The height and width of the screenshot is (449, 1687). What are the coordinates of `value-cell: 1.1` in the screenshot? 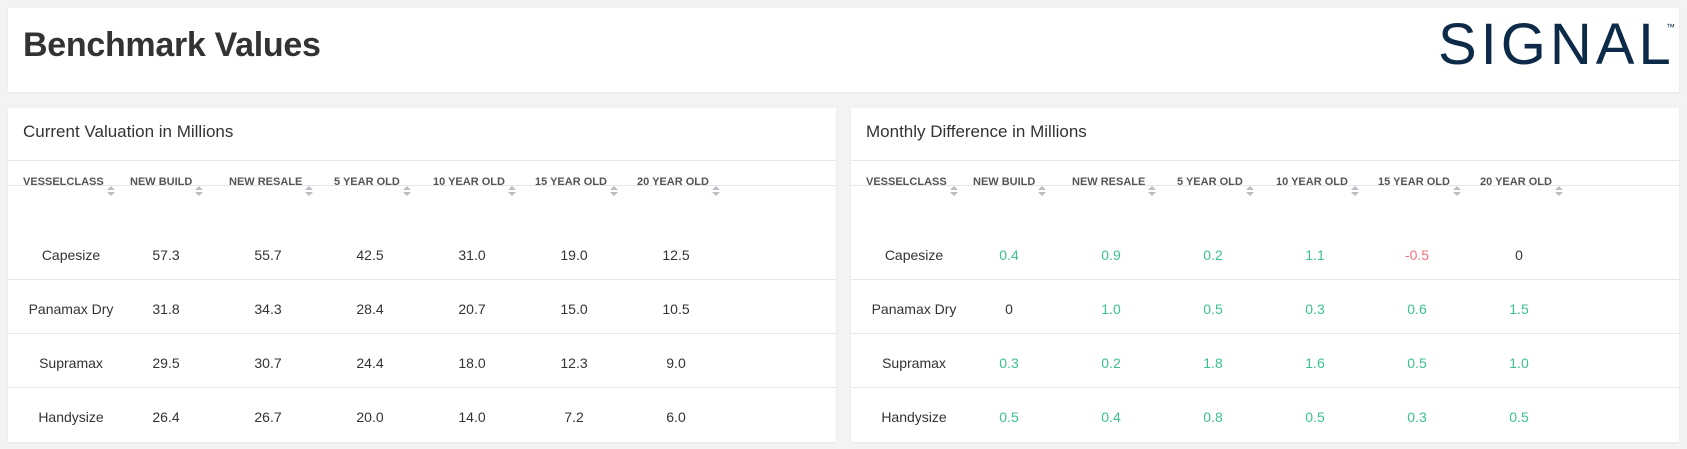 It's located at (1315, 255).